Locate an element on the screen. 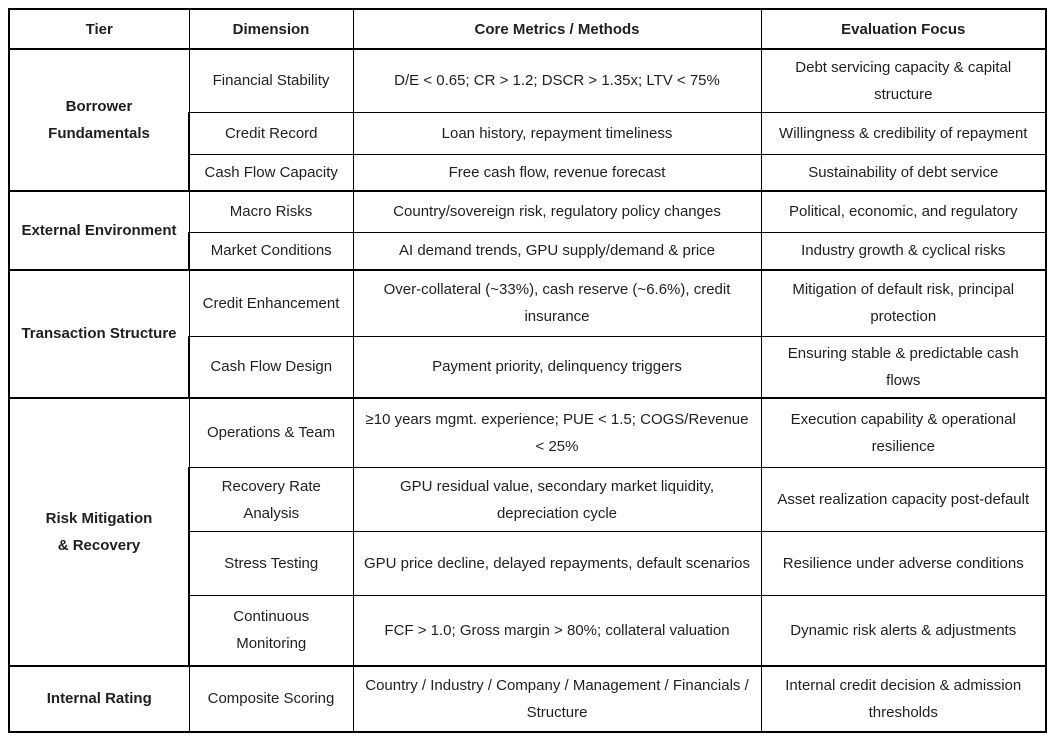  dimension-cell: Cash Flow Capacity is located at coordinates (271, 172).